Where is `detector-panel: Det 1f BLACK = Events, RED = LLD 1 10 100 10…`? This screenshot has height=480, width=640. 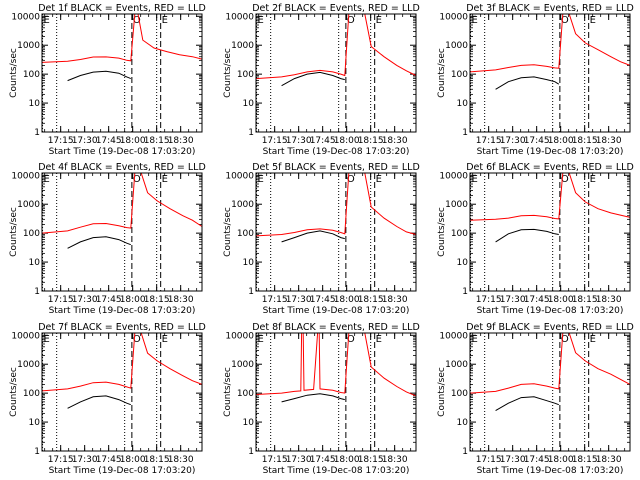 detector-panel: Det 1f BLACK = Events, RED = LLD 1 10 100 10… is located at coordinates (107, 80).